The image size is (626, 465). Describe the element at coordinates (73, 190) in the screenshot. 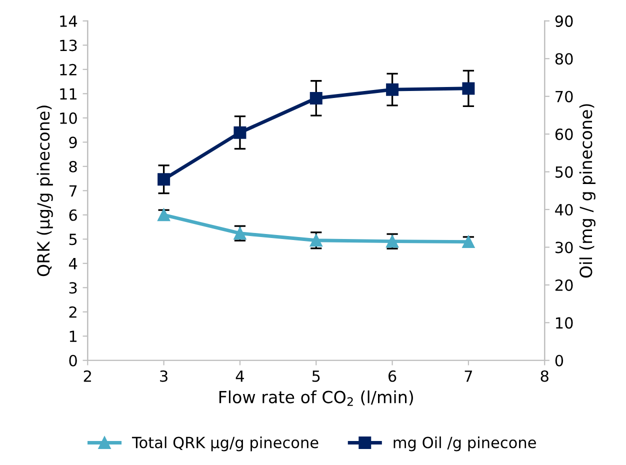

I see `y-tick-label: 7` at that location.